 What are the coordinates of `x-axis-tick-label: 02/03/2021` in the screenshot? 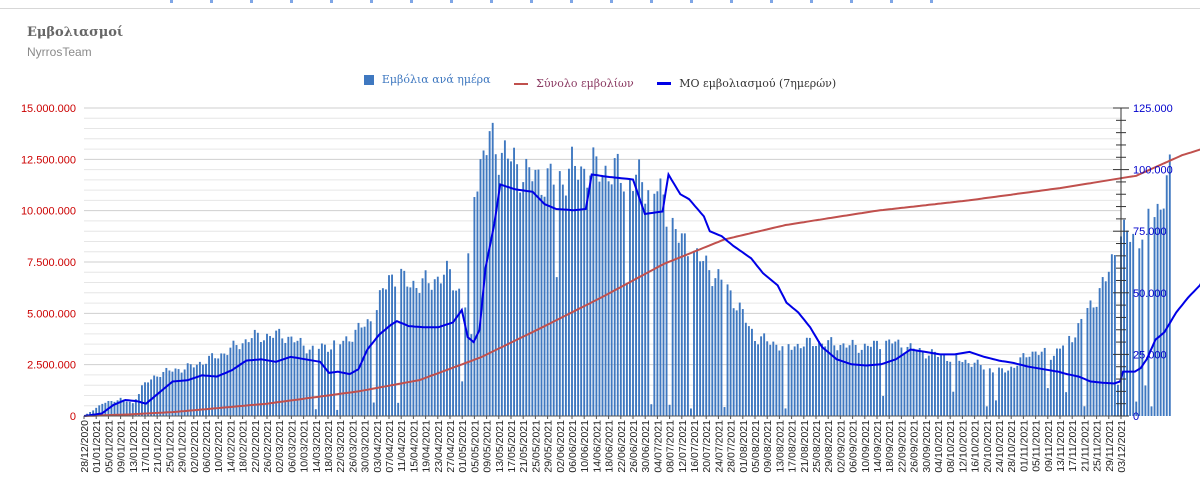 It's located at (280, 446).